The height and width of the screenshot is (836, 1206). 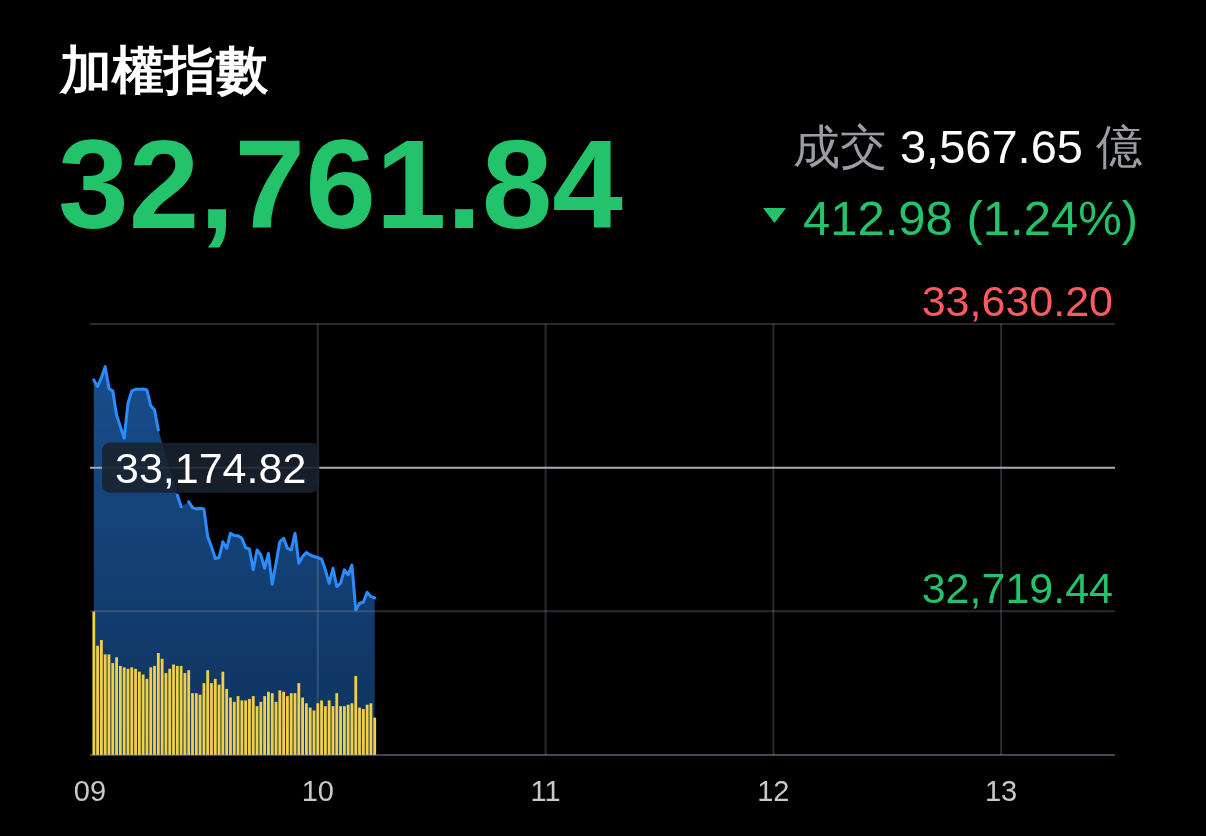 I want to click on chart-subtitle: 32,761.84, so click(x=340, y=184).